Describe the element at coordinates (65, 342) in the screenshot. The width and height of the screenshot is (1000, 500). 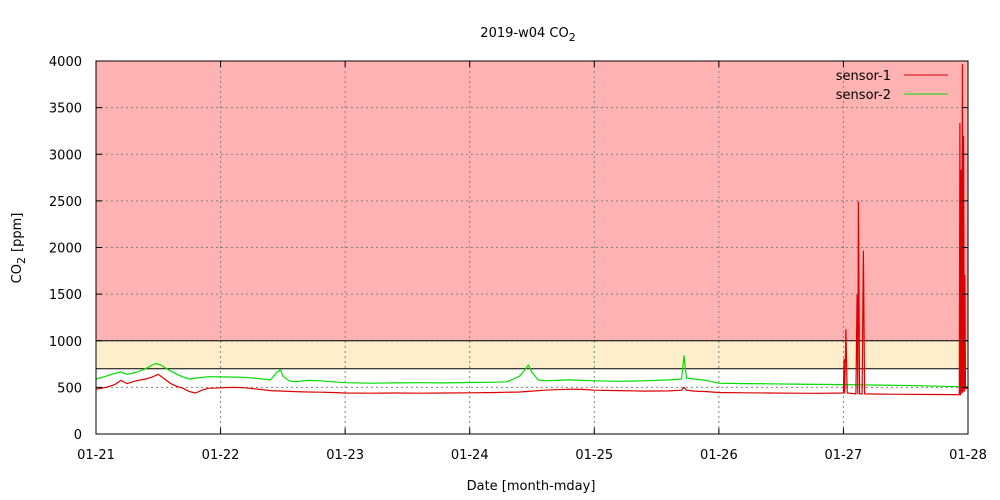
I see `y-tick-label-2: 1000` at that location.